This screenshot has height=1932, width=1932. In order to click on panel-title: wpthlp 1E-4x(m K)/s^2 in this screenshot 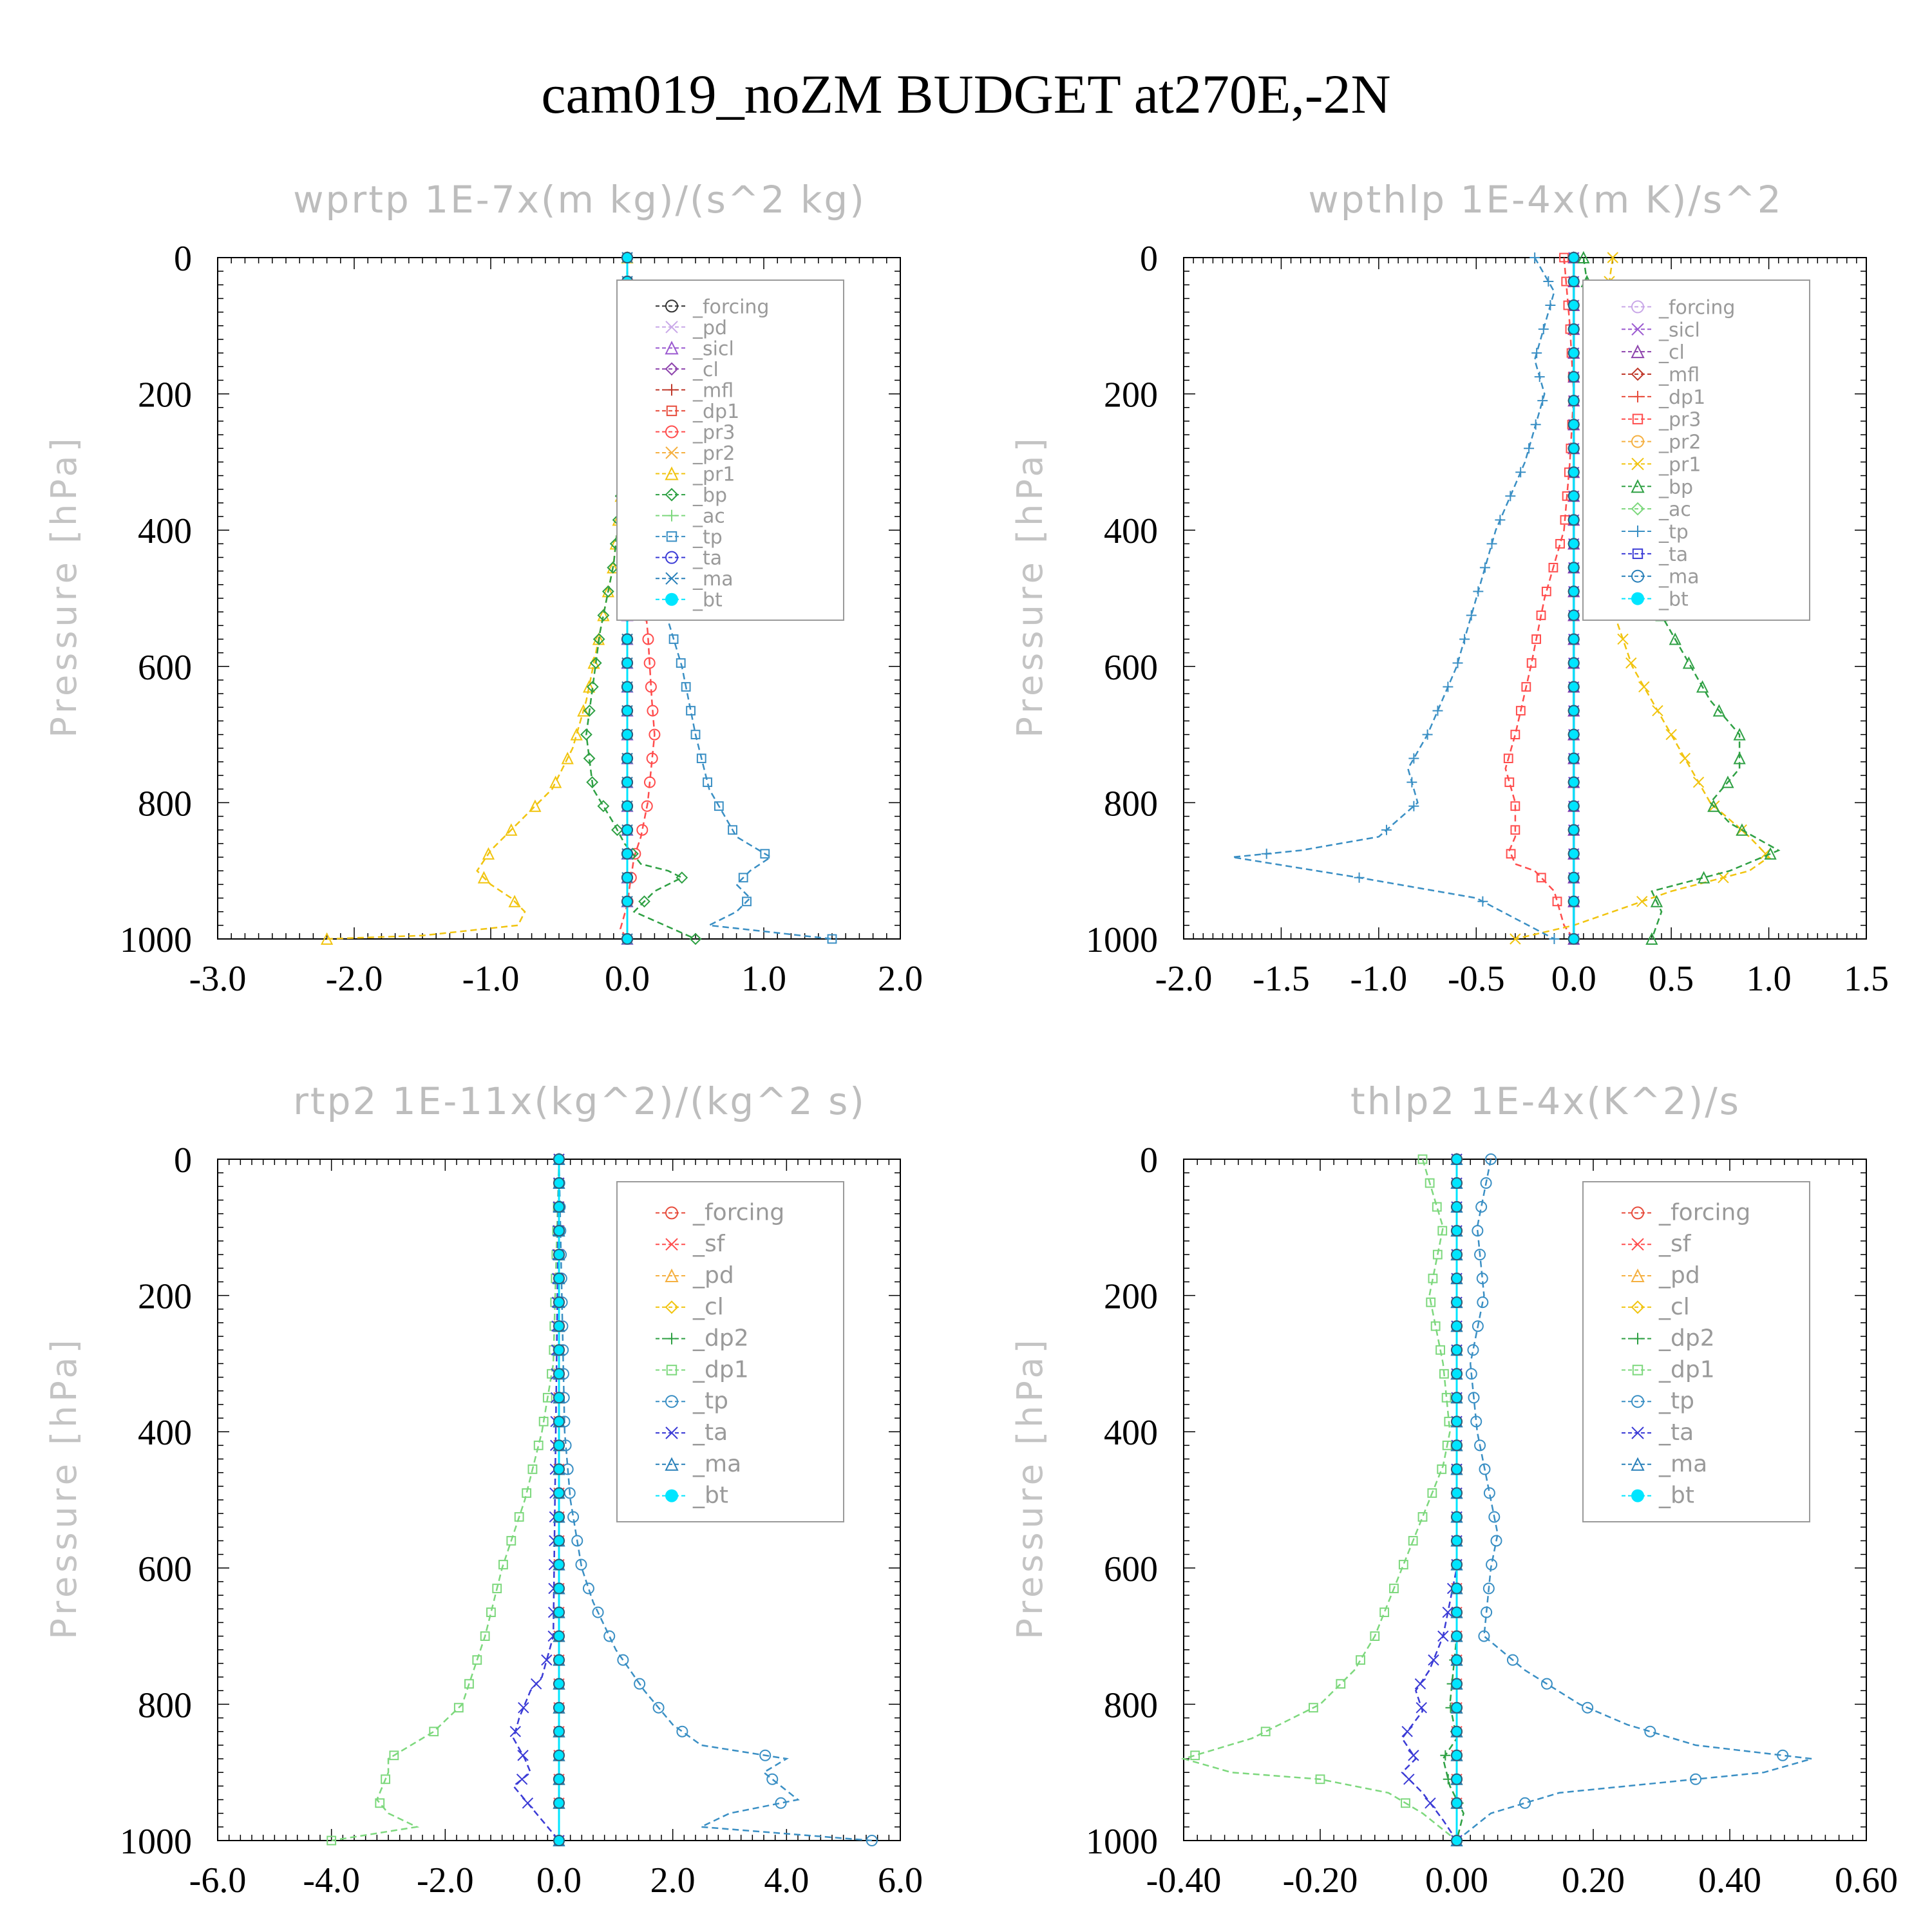, I will do `click(1545, 200)`.